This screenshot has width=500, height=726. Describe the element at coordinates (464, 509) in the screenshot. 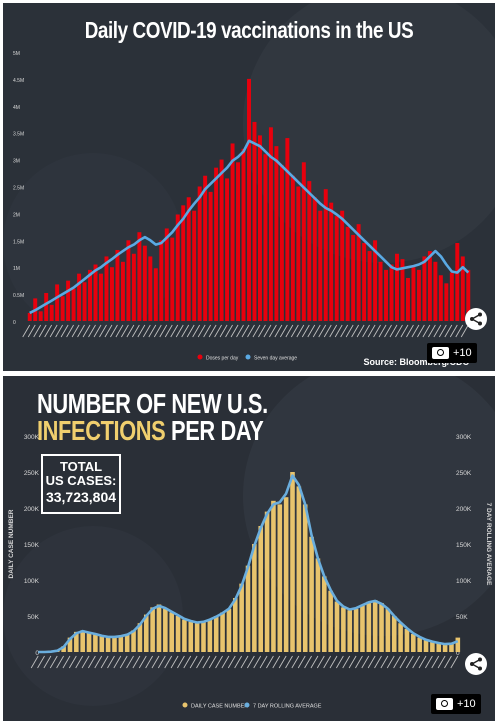

I see `y-tick-label-right: 200K` at that location.